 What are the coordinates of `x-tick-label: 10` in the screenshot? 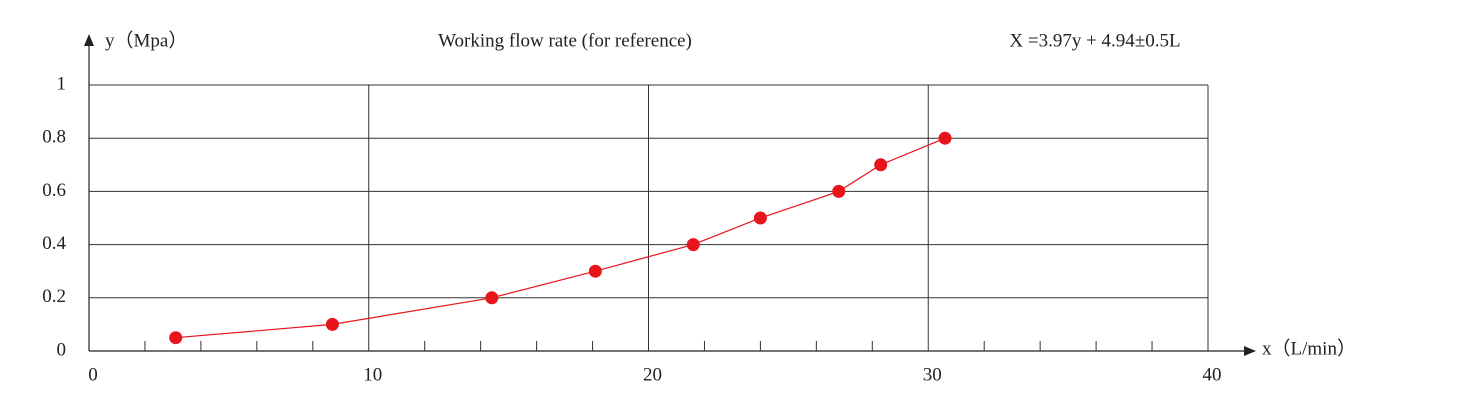 It's located at (372, 374).